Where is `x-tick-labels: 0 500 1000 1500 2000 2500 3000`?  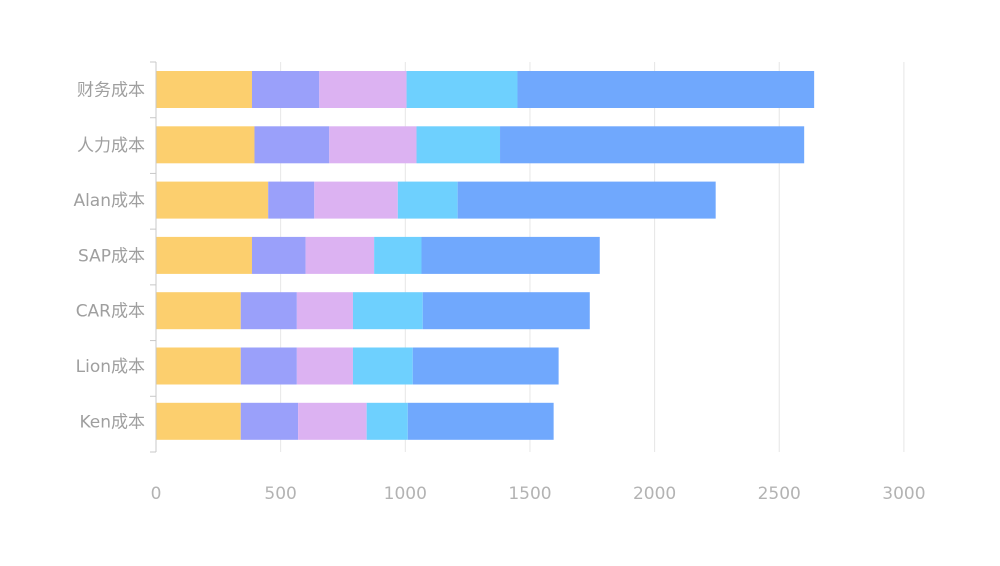 x-tick-labels: 0 500 1000 1500 2000 2500 3000 is located at coordinates (538, 494).